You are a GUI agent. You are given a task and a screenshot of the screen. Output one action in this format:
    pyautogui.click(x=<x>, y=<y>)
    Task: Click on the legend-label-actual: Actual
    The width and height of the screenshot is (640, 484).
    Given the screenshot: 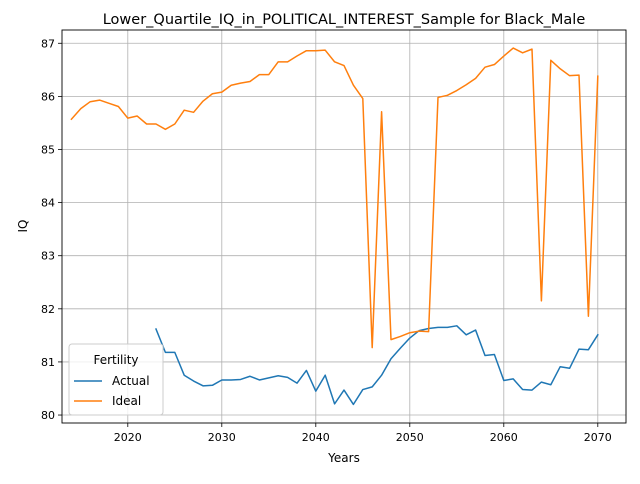 What is the action you would take?
    pyautogui.click(x=131, y=381)
    